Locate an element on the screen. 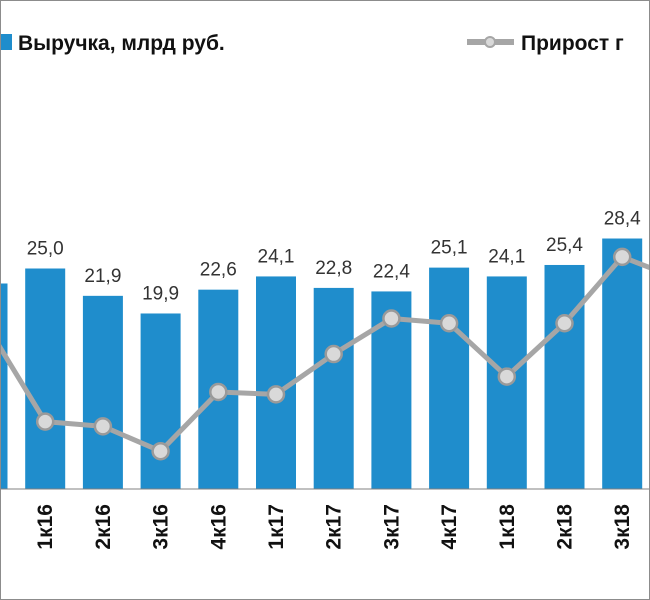 The height and width of the screenshot is (600, 650). bar-label-11: 28,4 is located at coordinates (622, 219).